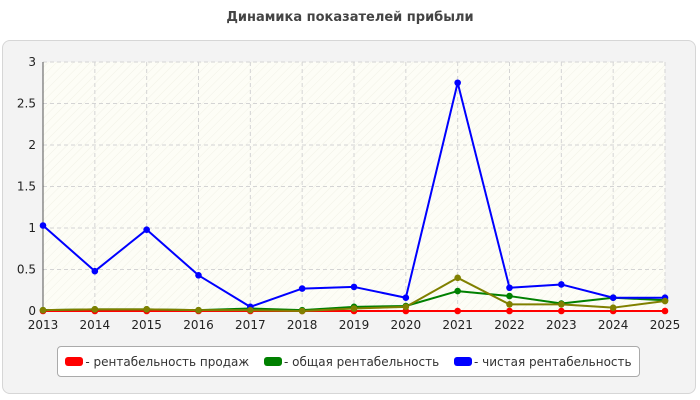 The height and width of the screenshot is (400, 700). What do you see at coordinates (553, 361) in the screenshot?
I see `legend-label-net-profitability: - чистая рентабельность` at bounding box center [553, 361].